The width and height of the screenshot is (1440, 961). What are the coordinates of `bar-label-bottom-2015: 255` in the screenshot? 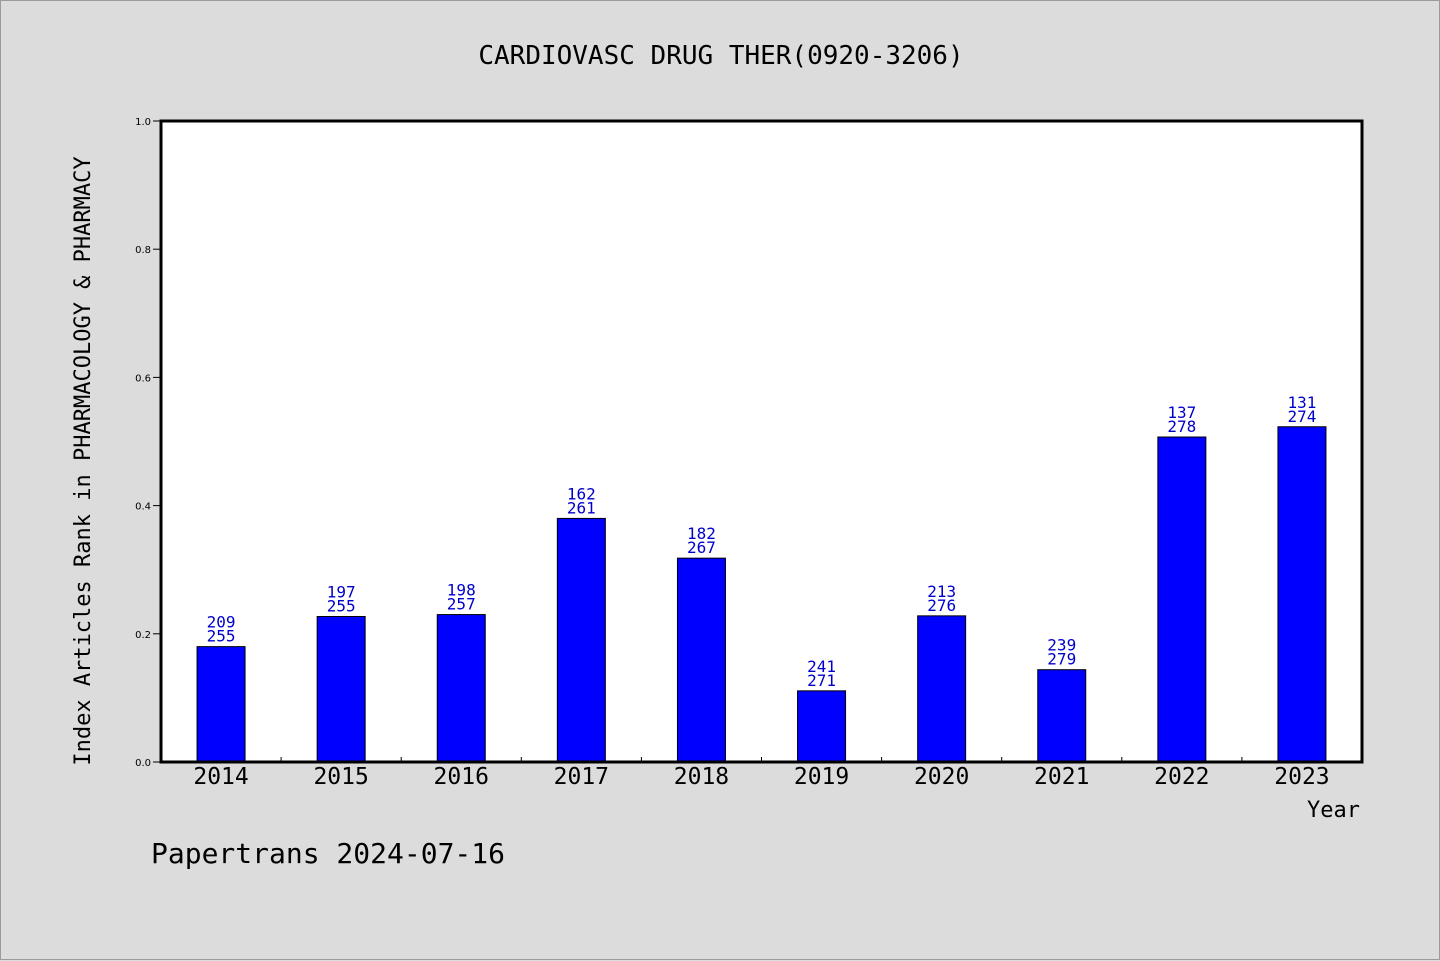 It's located at (341, 605).